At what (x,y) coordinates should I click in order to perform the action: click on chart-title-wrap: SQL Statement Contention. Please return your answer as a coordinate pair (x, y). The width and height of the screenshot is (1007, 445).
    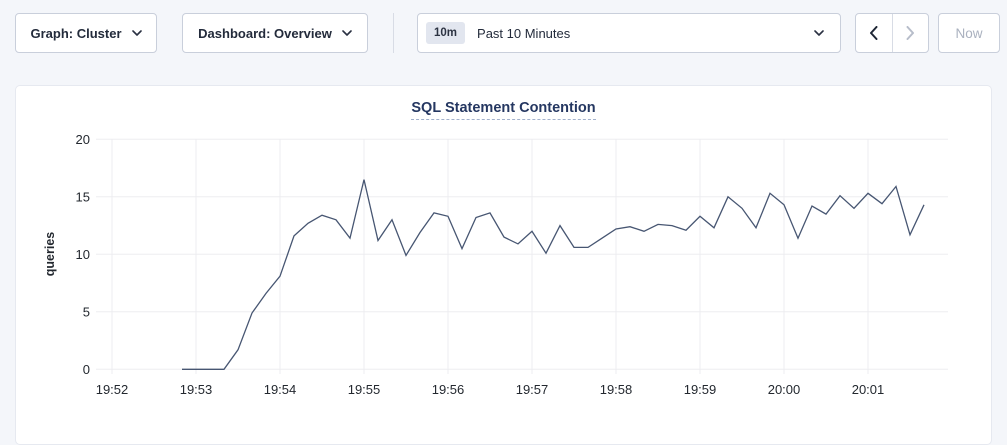
    Looking at the image, I should click on (503, 109).